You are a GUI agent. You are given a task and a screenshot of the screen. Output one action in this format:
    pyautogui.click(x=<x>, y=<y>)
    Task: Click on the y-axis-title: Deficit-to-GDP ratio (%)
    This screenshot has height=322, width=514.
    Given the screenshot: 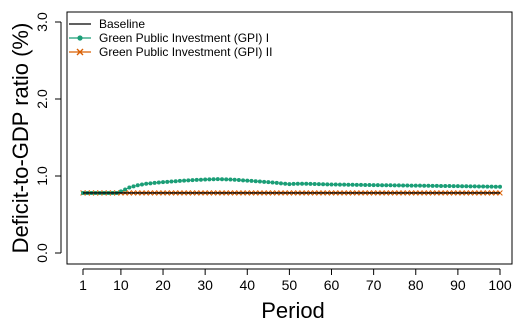 What is the action you would take?
    pyautogui.click(x=20, y=138)
    